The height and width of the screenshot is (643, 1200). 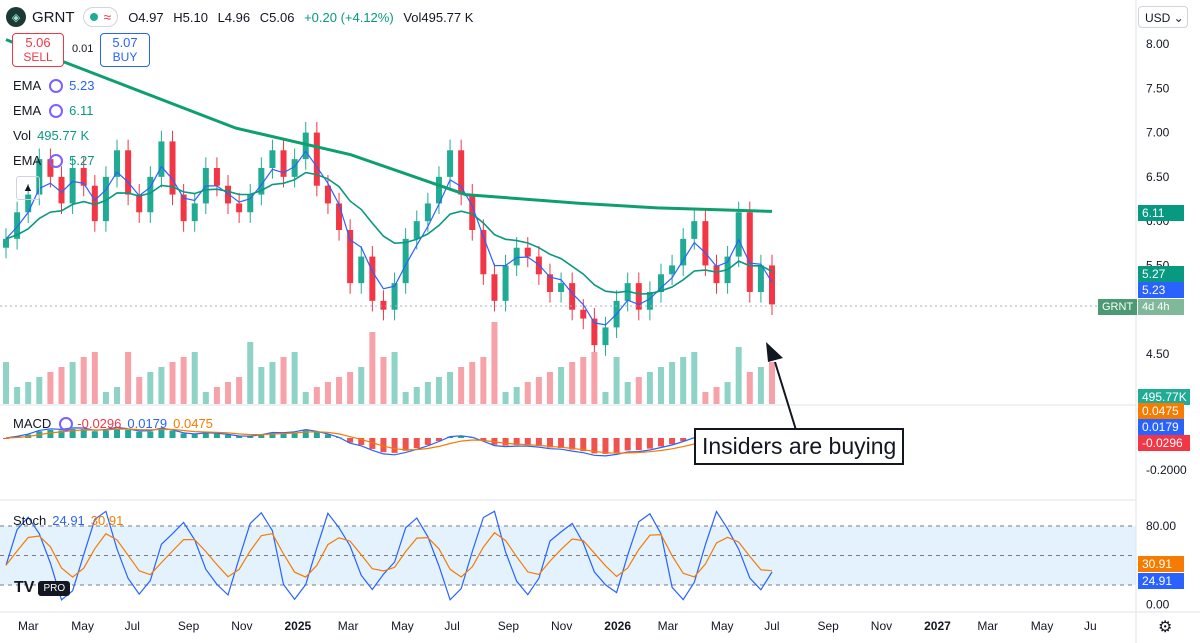 I want to click on market-open-icon, so click(x=93, y=17).